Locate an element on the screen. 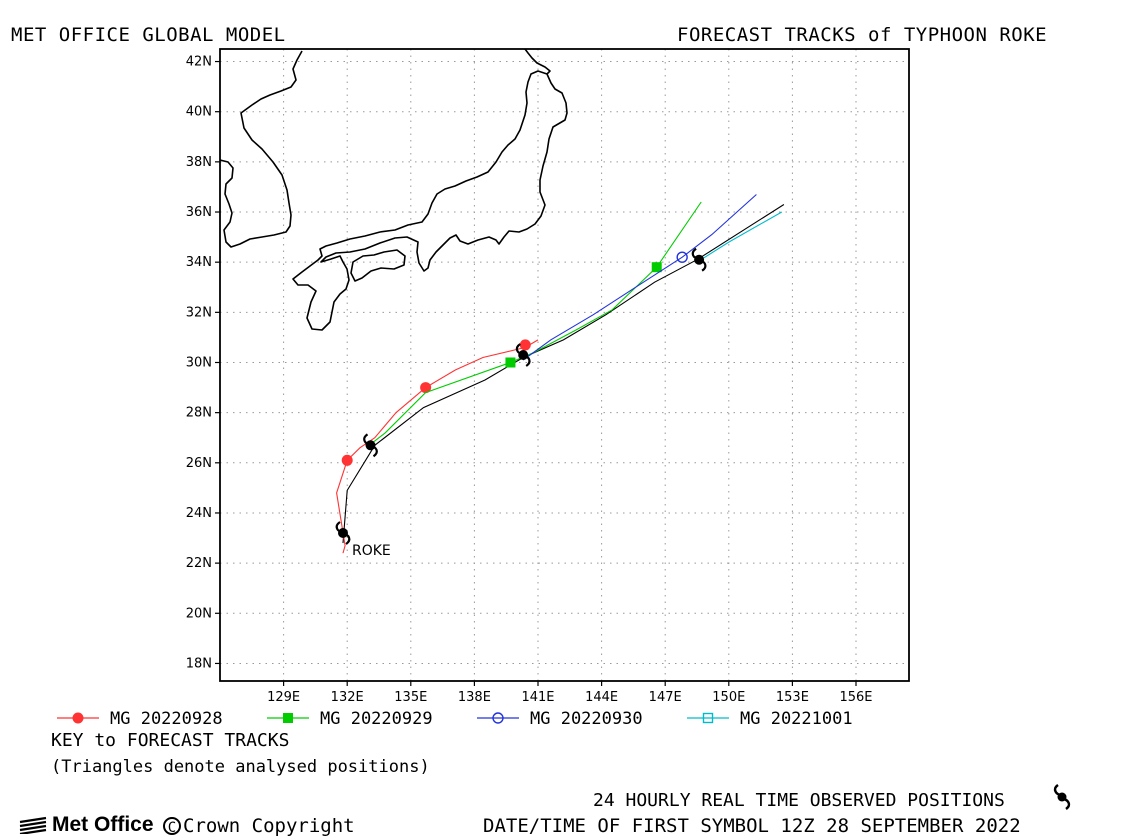 This screenshot has height=840, width=1130. lat-tick-label: 30N is located at coordinates (199, 362).